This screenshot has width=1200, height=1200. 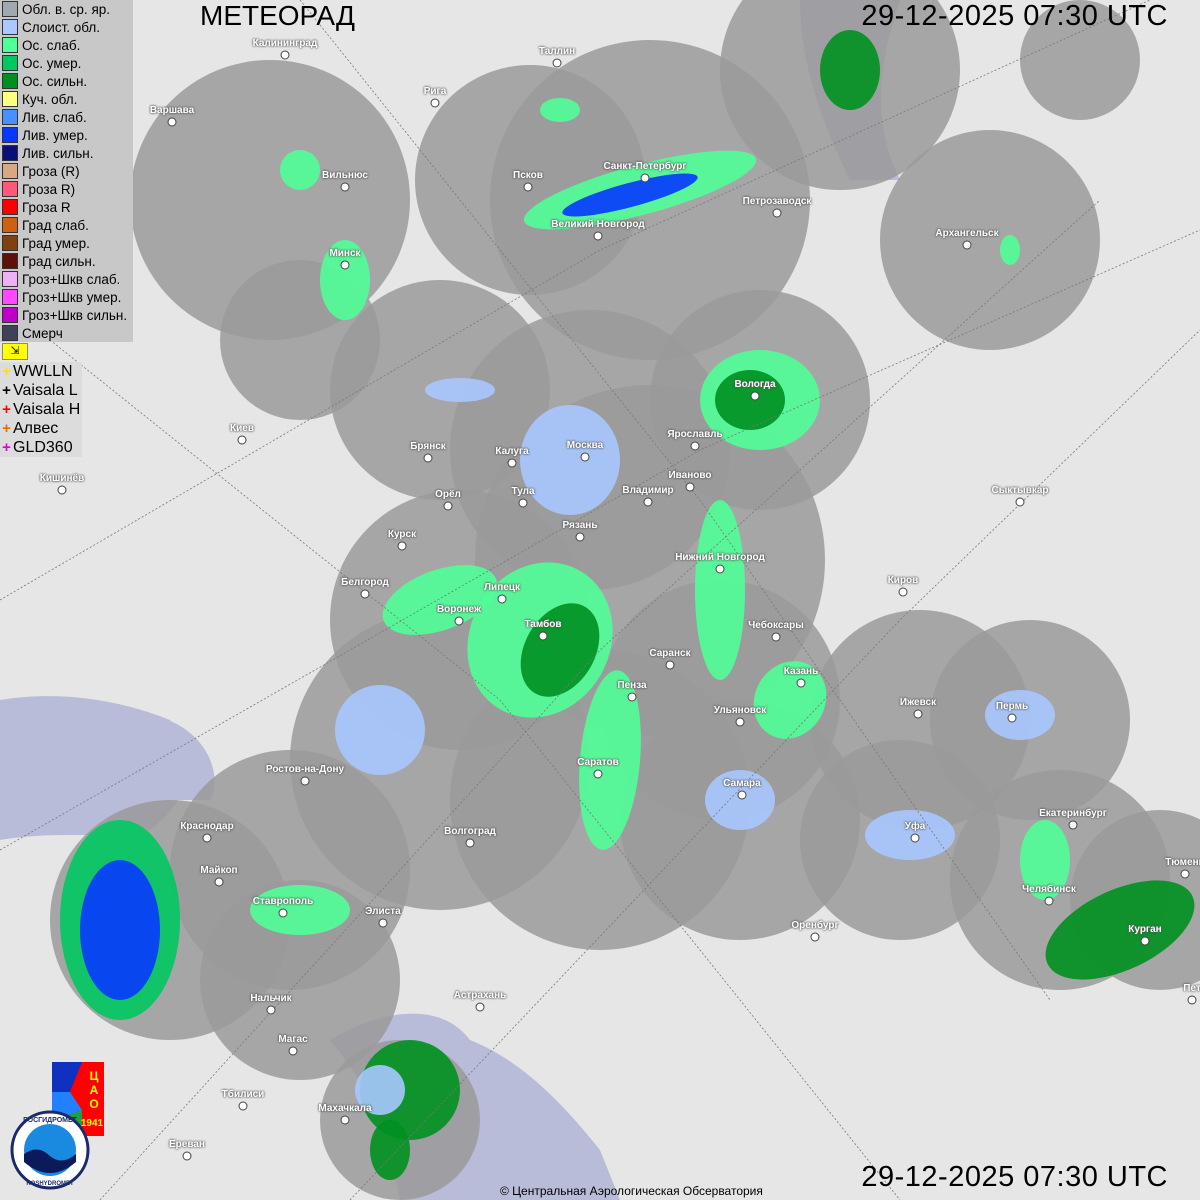 I want to click on timestamp-bottom: 29-12-2025 07:30 UTC, so click(x=1014, y=1177).